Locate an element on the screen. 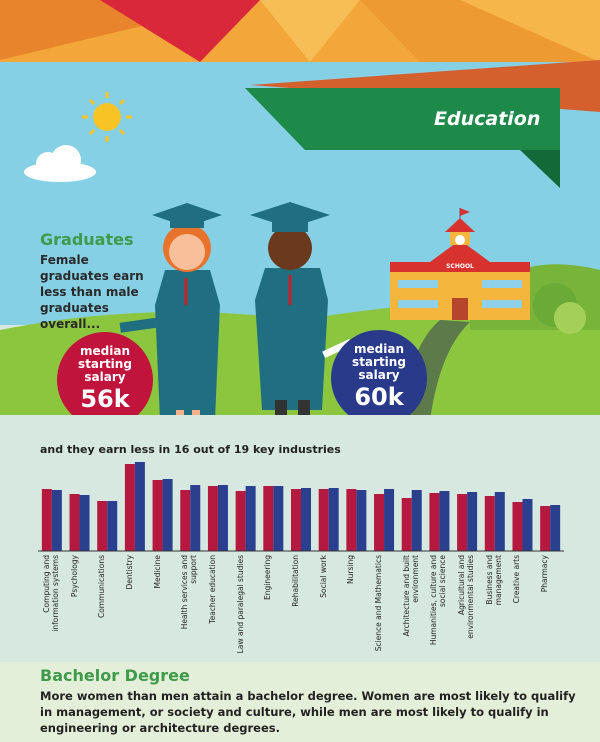  x-tick-label: Rehabilitation is located at coordinates (295, 581).